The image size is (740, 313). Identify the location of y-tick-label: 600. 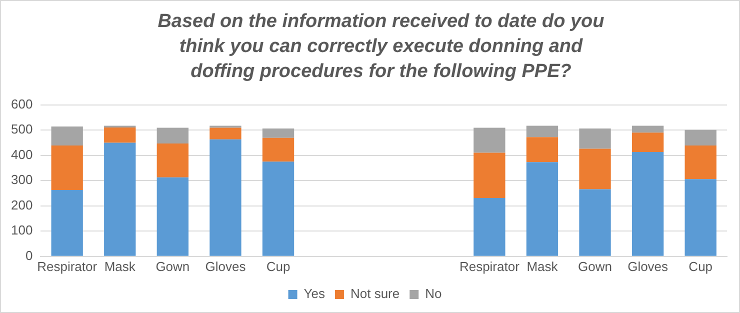
(21, 104).